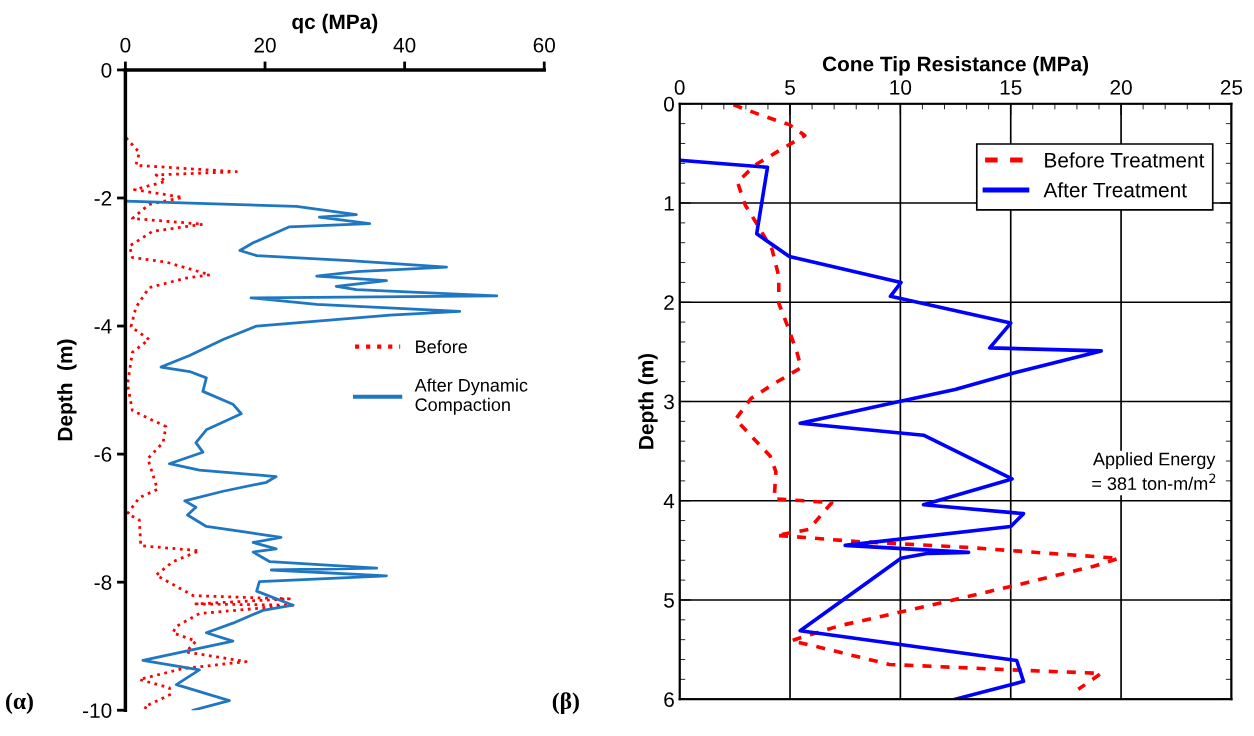  Describe the element at coordinates (97, 710) in the screenshot. I see `y-tick-label: -10` at that location.